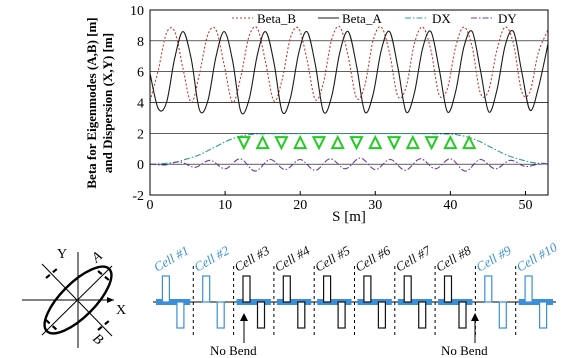 Image resolution: width=576 pixels, height=358 pixels. I want to click on x-axis-label: S [m], so click(349, 217).